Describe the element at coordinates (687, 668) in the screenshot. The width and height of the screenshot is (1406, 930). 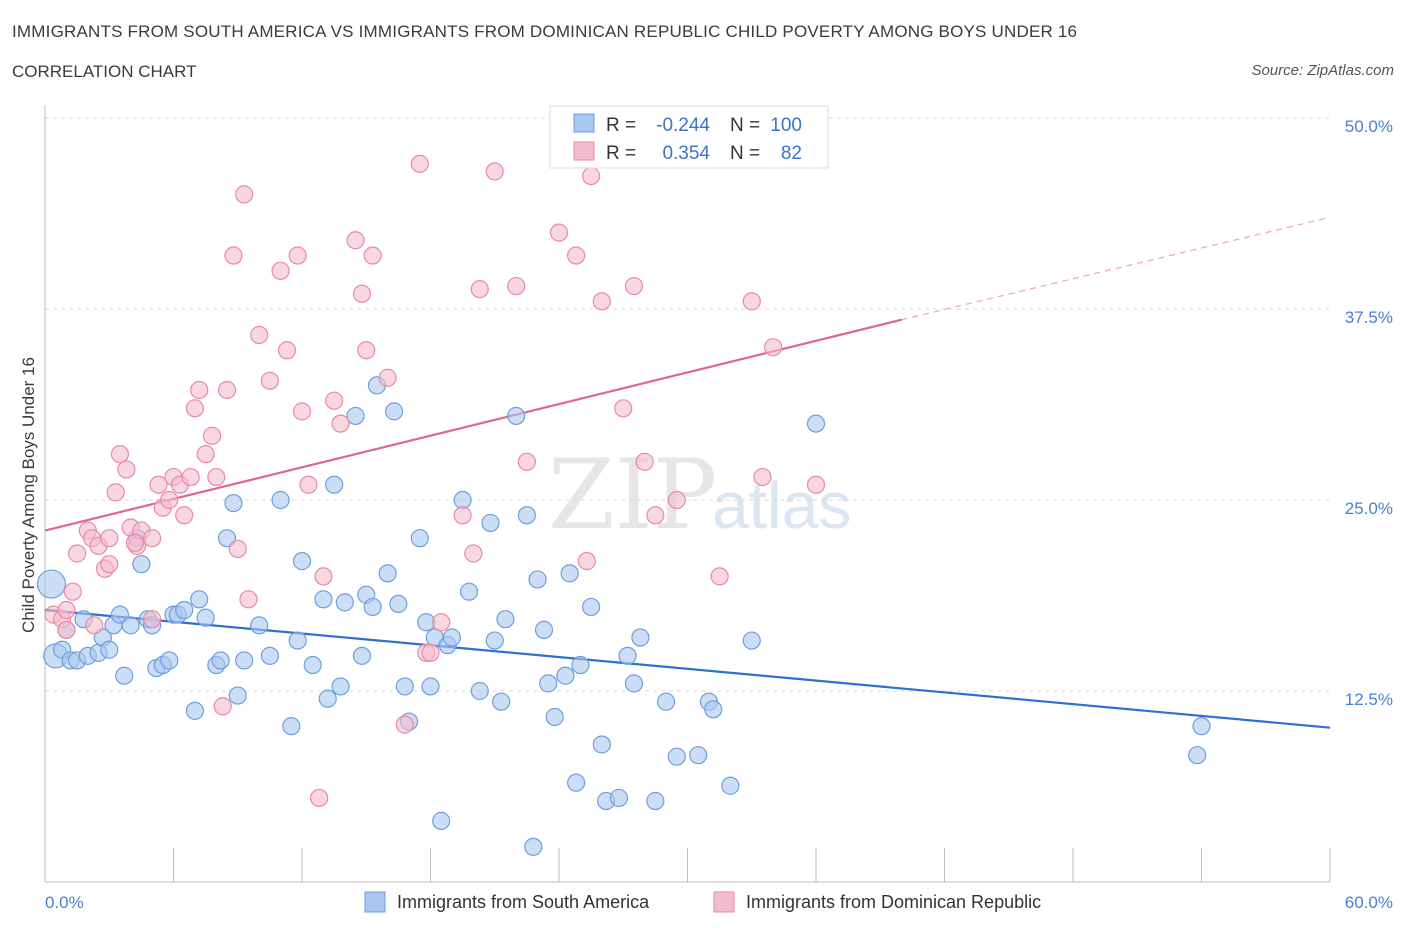
I see `trend-line-south-america` at that location.